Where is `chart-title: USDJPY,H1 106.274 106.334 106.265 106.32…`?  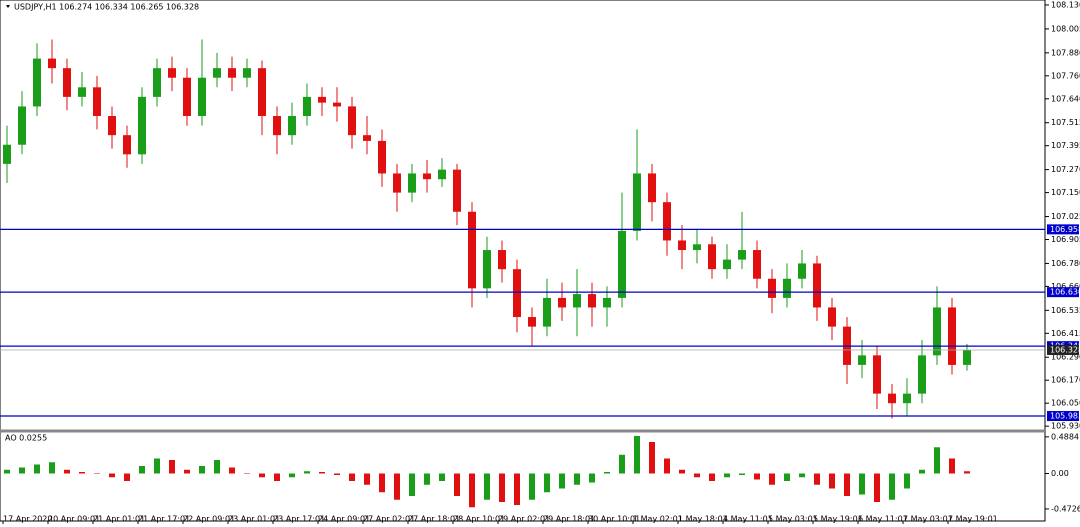
chart-title: USDJPY,H1 106.274 106.334 106.265 106.32… is located at coordinates (106, 7).